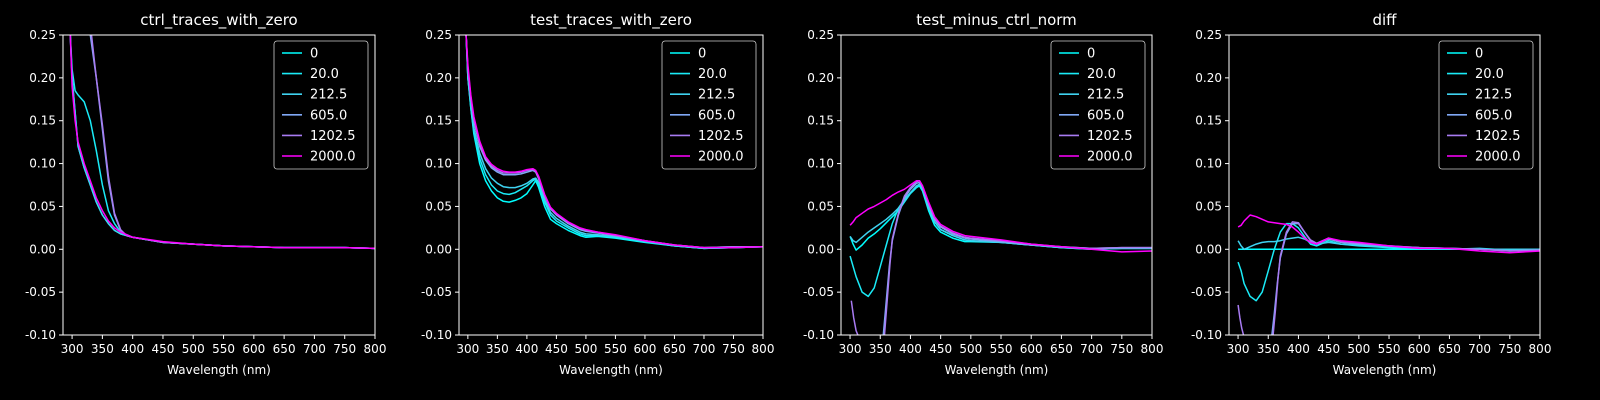 This screenshot has height=400, width=1600. What do you see at coordinates (375, 349) in the screenshot?
I see `x-tick-label: 800` at bounding box center [375, 349].